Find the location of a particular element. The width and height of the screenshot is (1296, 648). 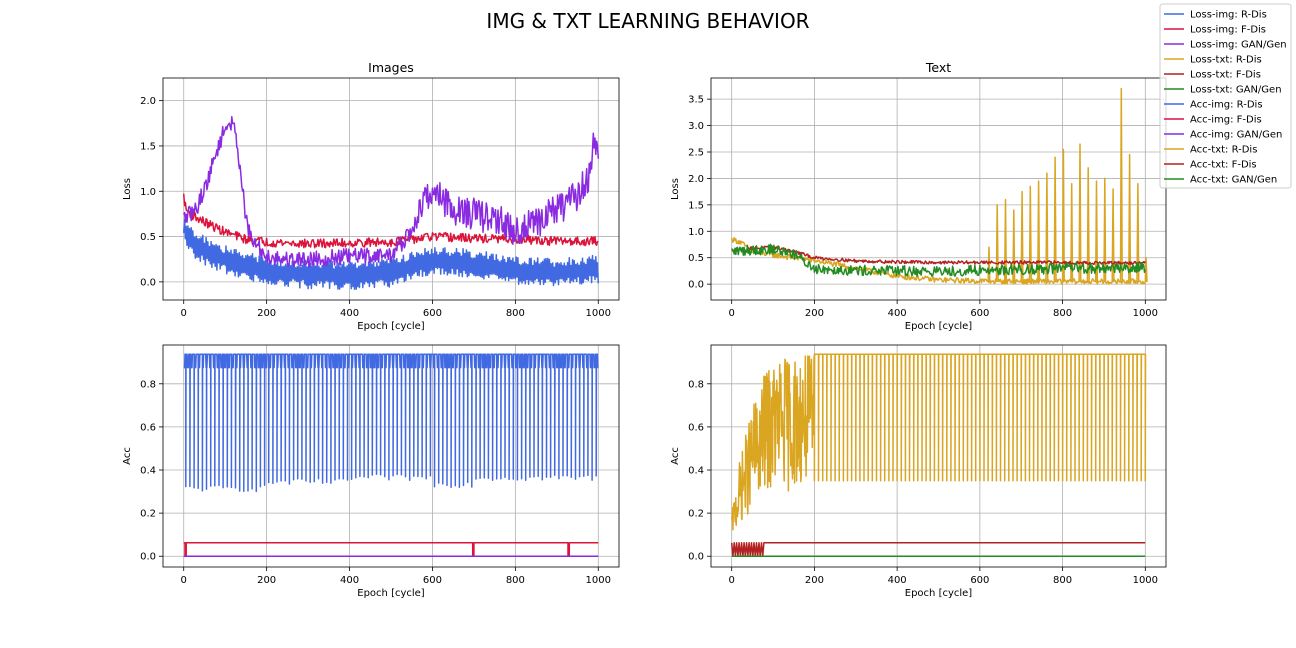

series-line-loss-img-r-dis is located at coordinates (391, 254).